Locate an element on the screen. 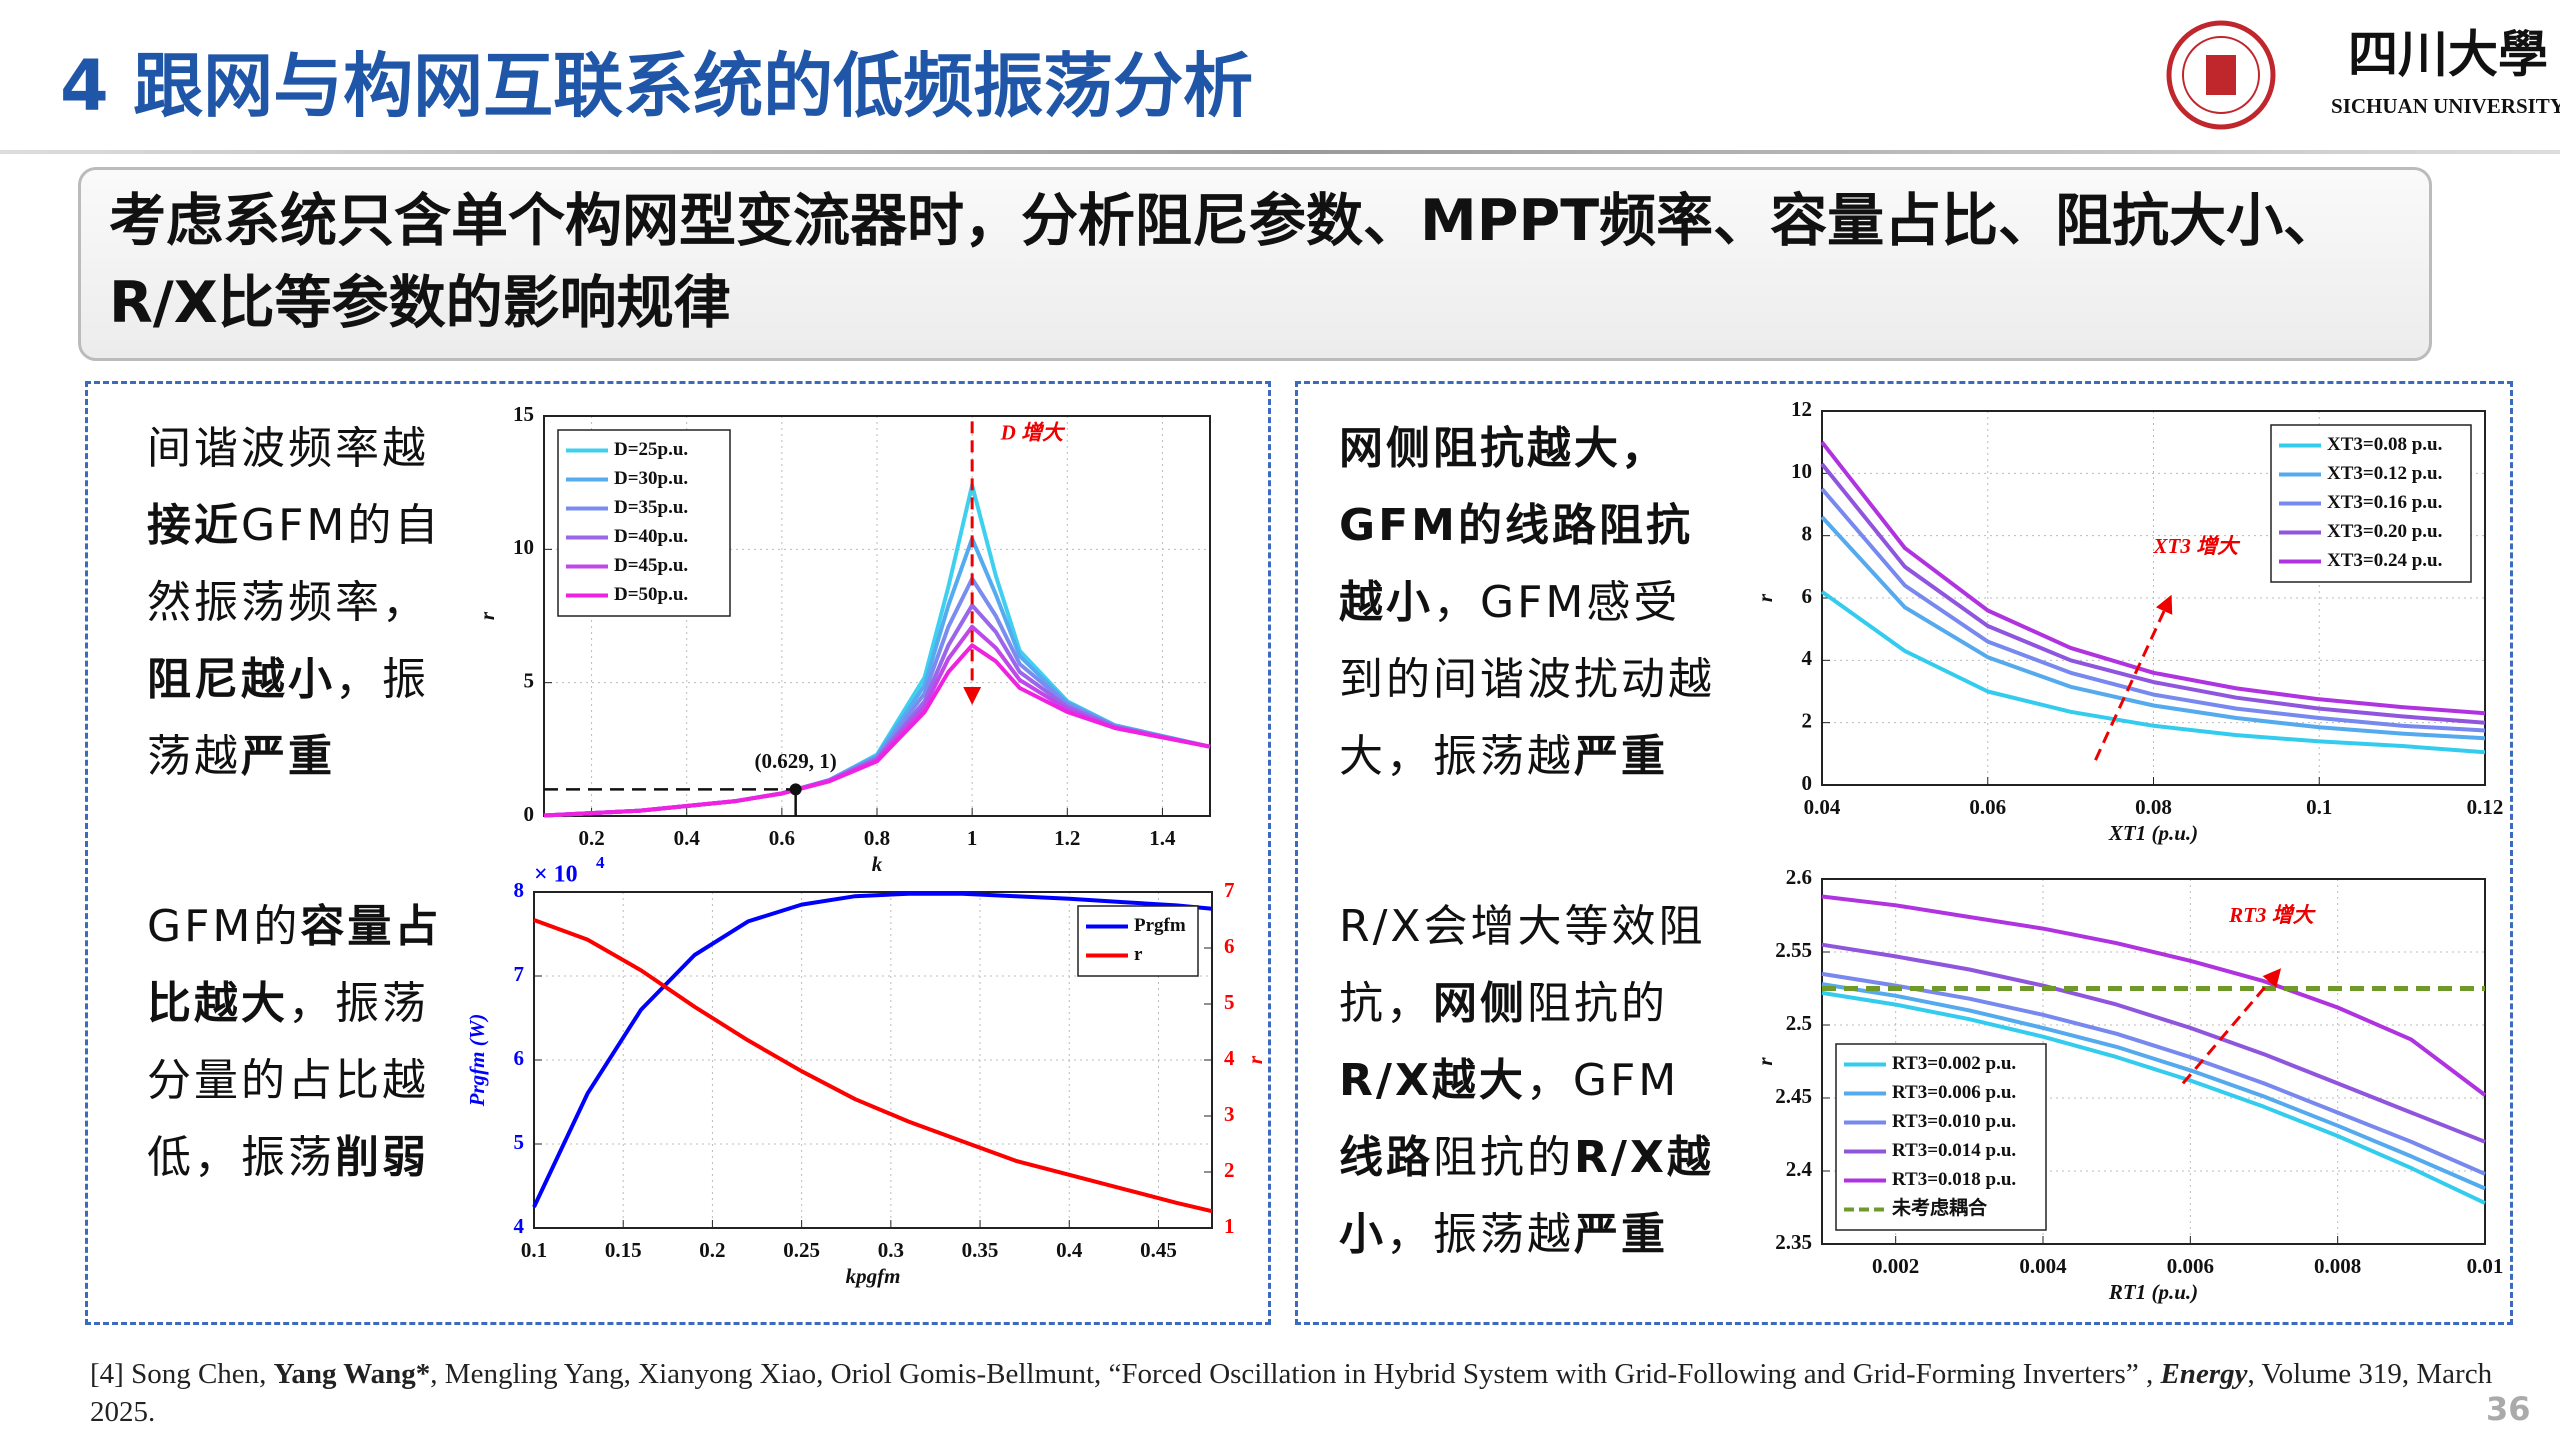 This screenshot has width=2560, height=1440. text-run: 阻尼越小 is located at coordinates (241, 679).